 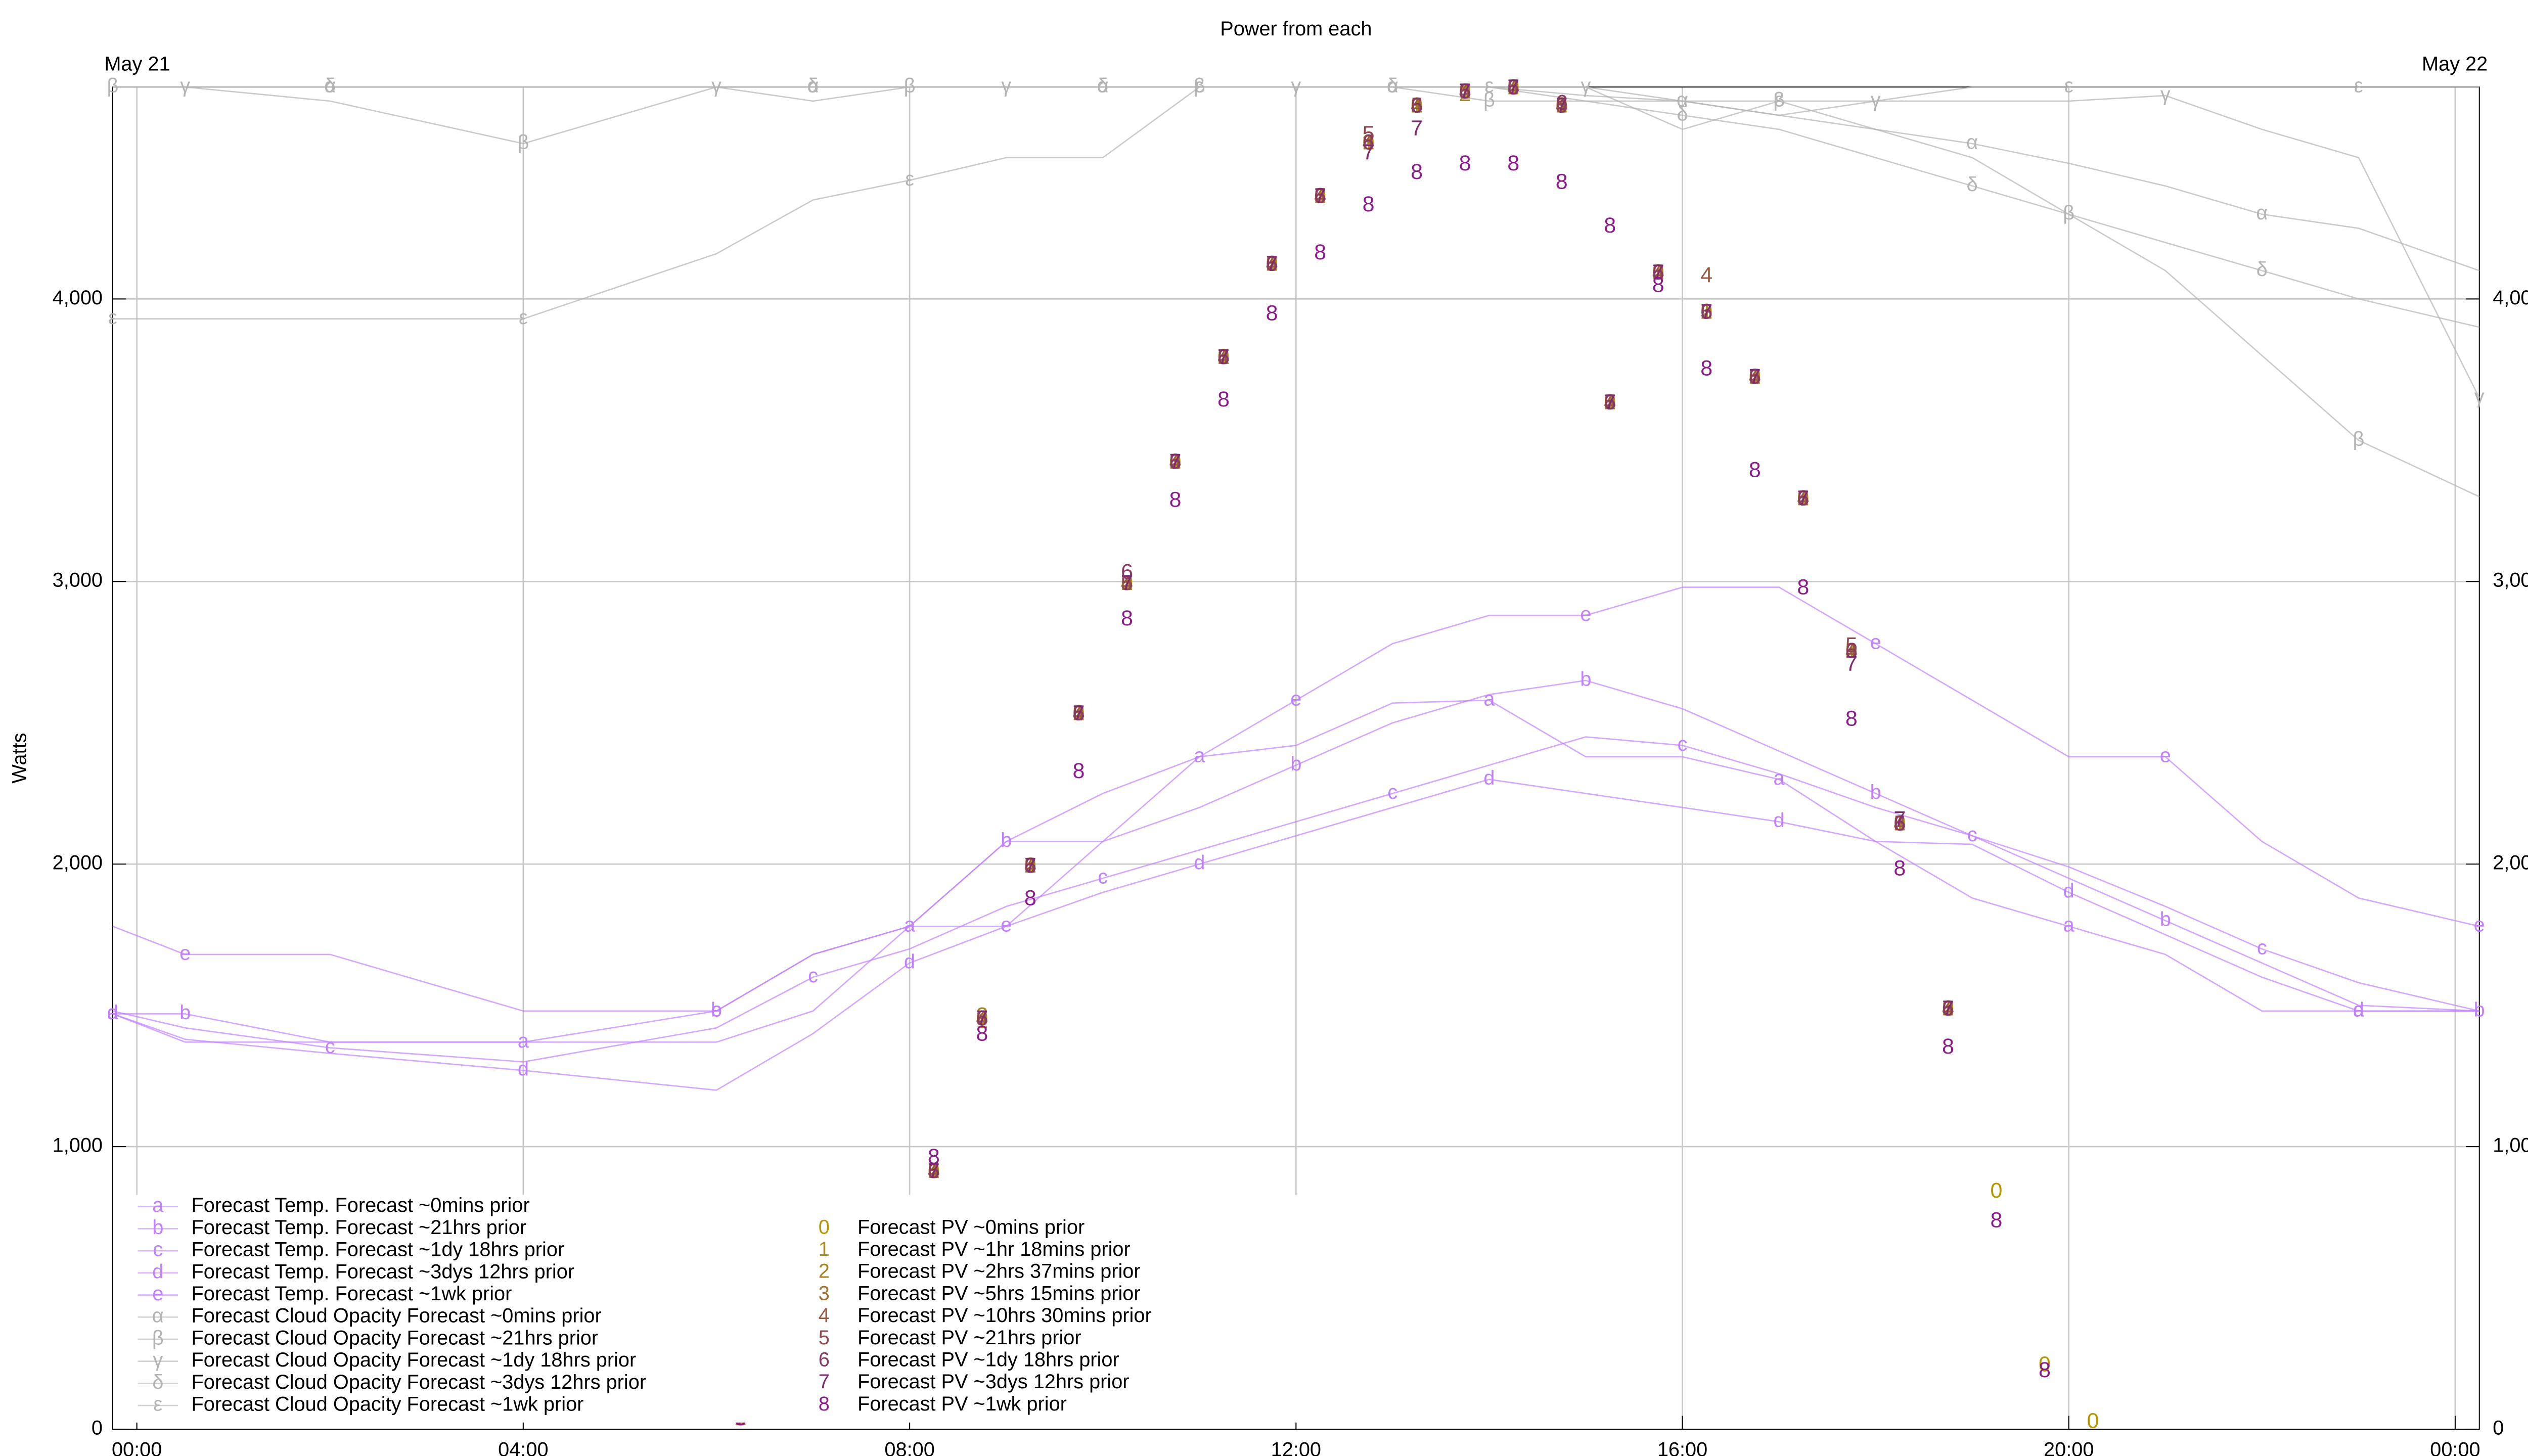 What do you see at coordinates (158, 1338) in the screenshot?
I see `legend-marker: β` at bounding box center [158, 1338].